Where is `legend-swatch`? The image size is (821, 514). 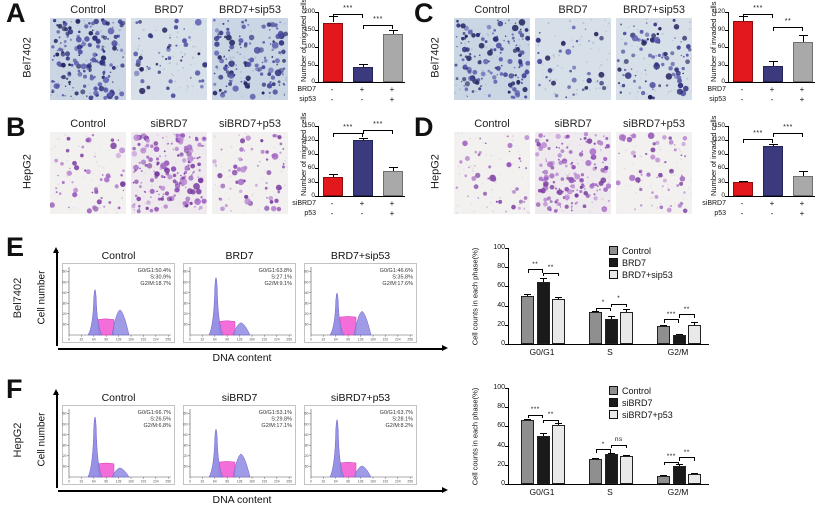 legend-swatch is located at coordinates (613, 402).